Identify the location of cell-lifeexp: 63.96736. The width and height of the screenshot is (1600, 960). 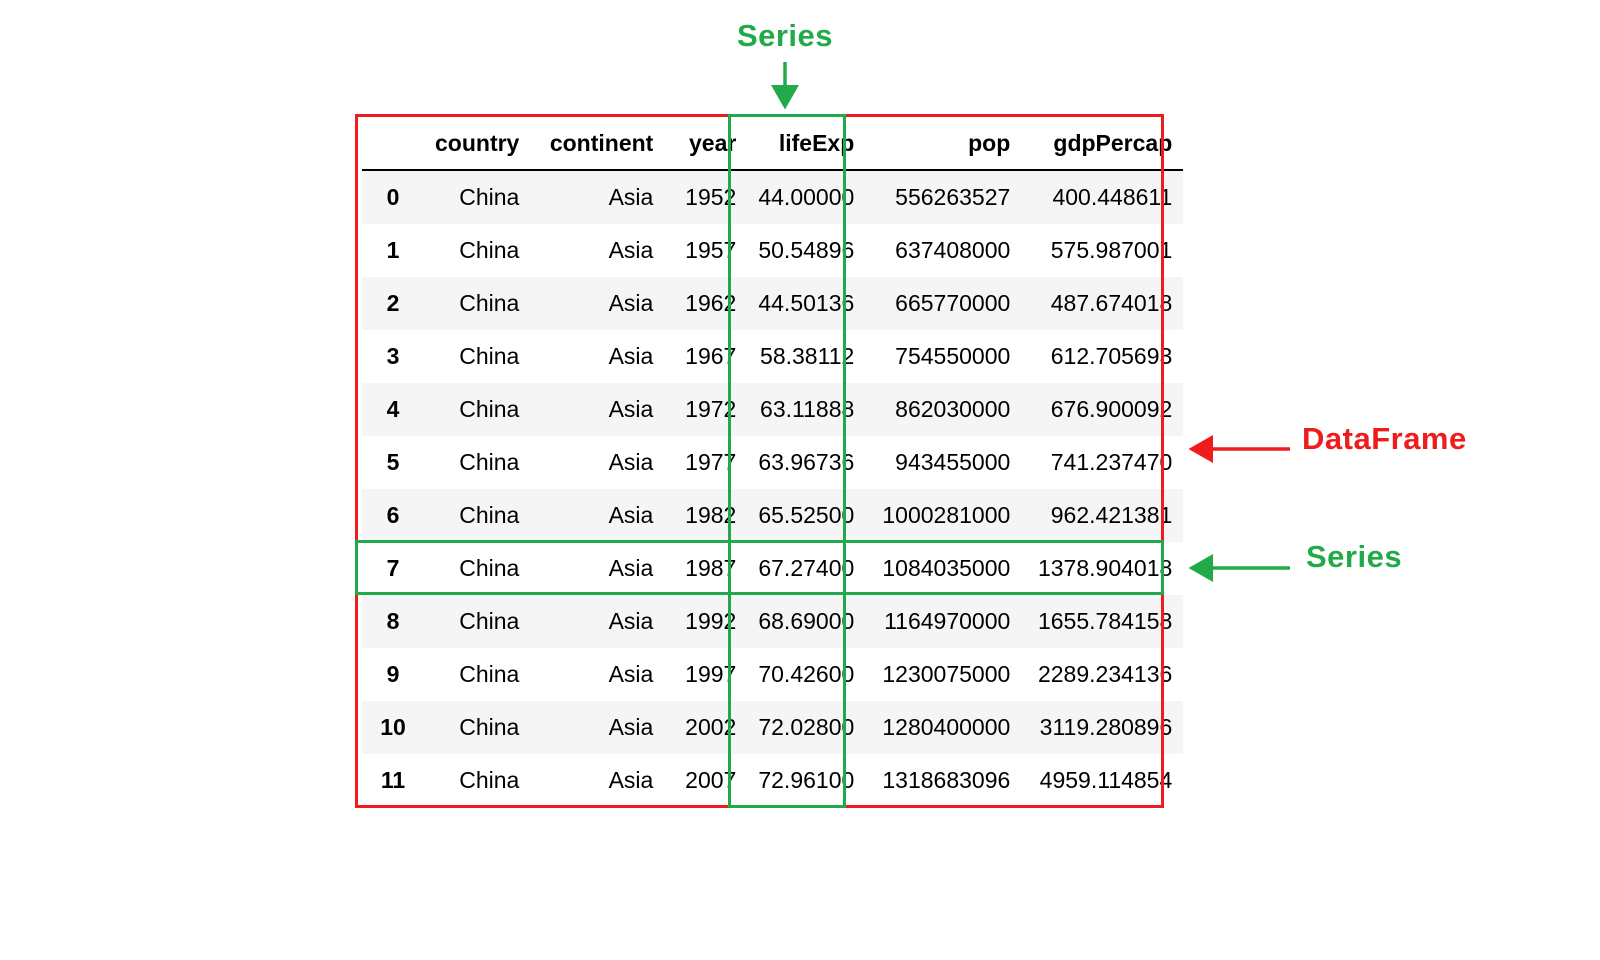
(806, 462).